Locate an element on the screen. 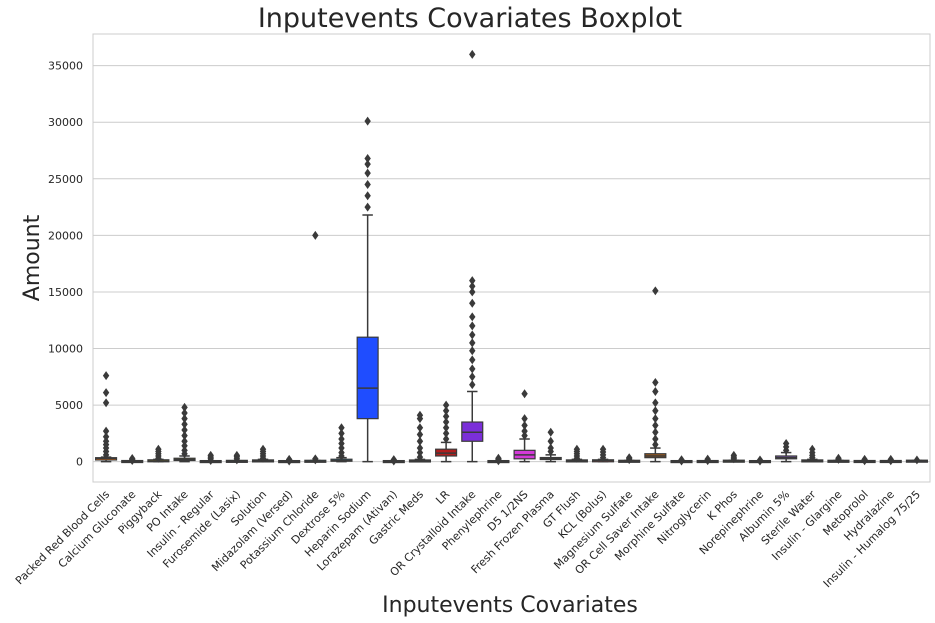 The width and height of the screenshot is (935, 623). y-tick-label: 20000 is located at coordinates (65, 235).